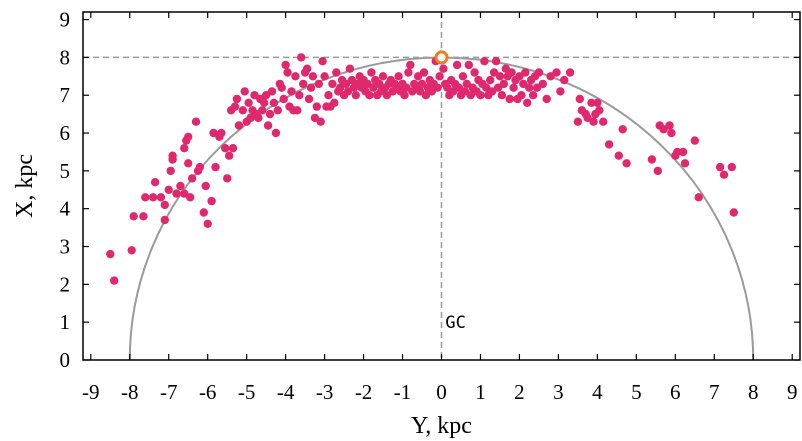 This screenshot has height=441, width=802. I want to click on y-tick-label: 2, so click(65, 284).